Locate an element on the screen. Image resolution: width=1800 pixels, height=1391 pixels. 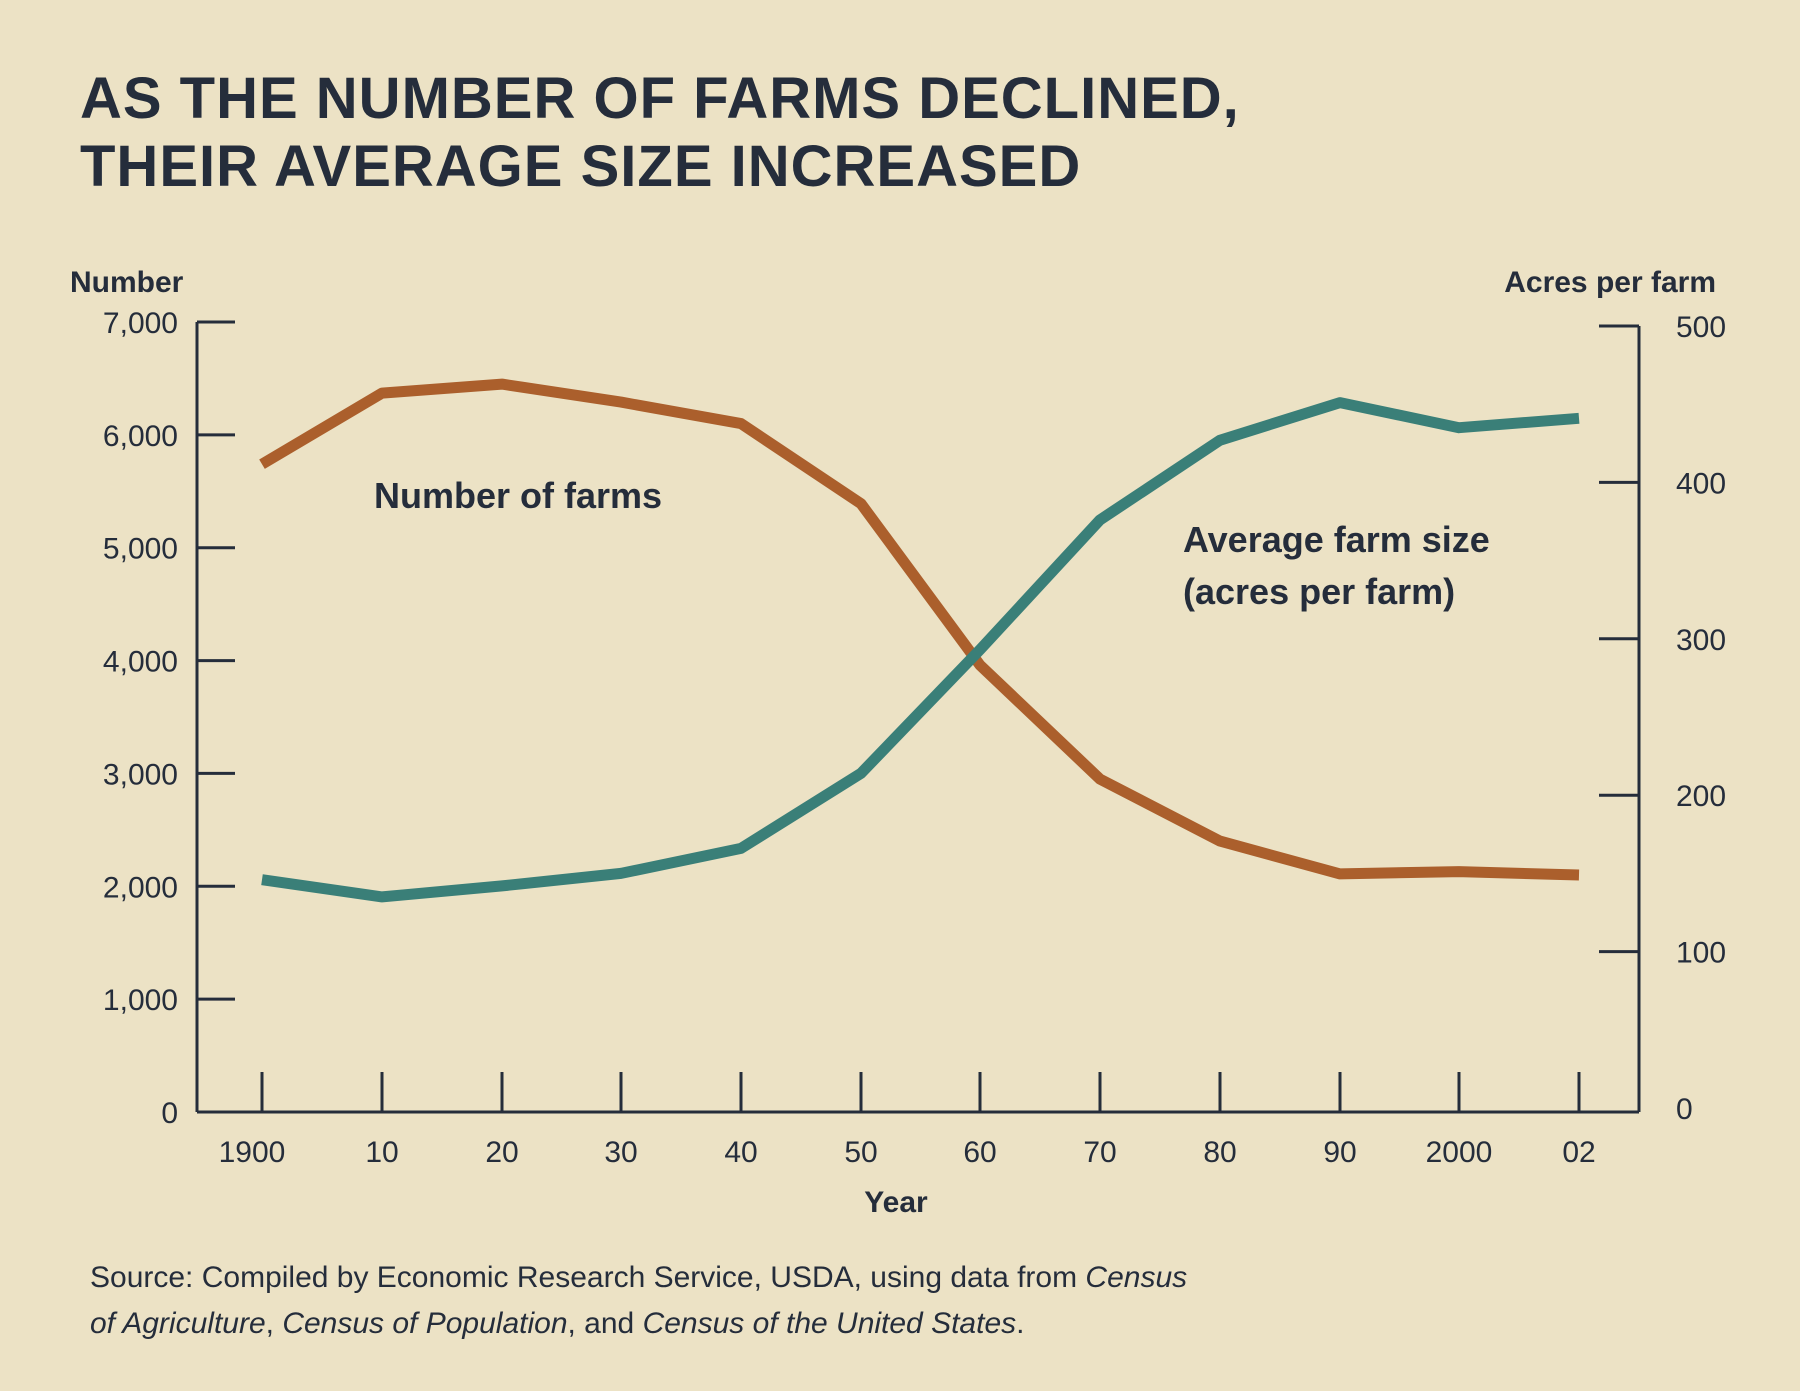
series-label-average-farm-size: Average farm size (acres per farm) is located at coordinates (1341, 565).